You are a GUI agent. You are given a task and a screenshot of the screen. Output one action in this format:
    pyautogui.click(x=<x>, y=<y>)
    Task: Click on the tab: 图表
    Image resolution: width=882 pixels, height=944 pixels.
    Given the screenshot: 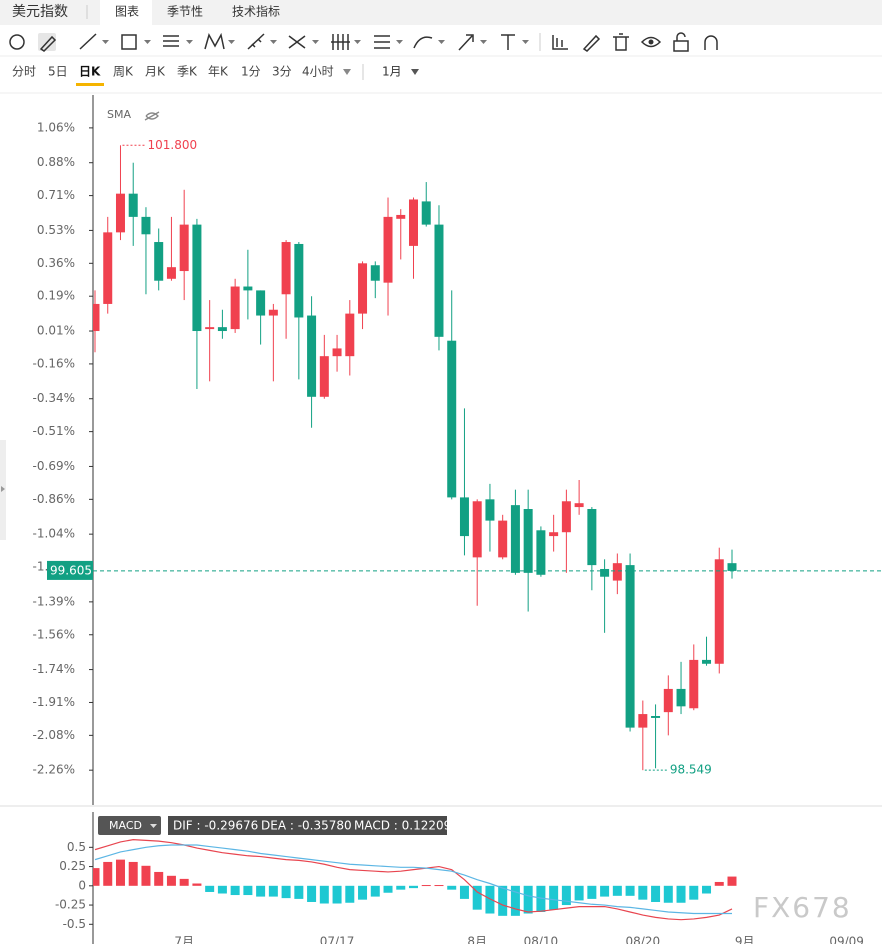 What is the action you would take?
    pyautogui.click(x=127, y=12)
    